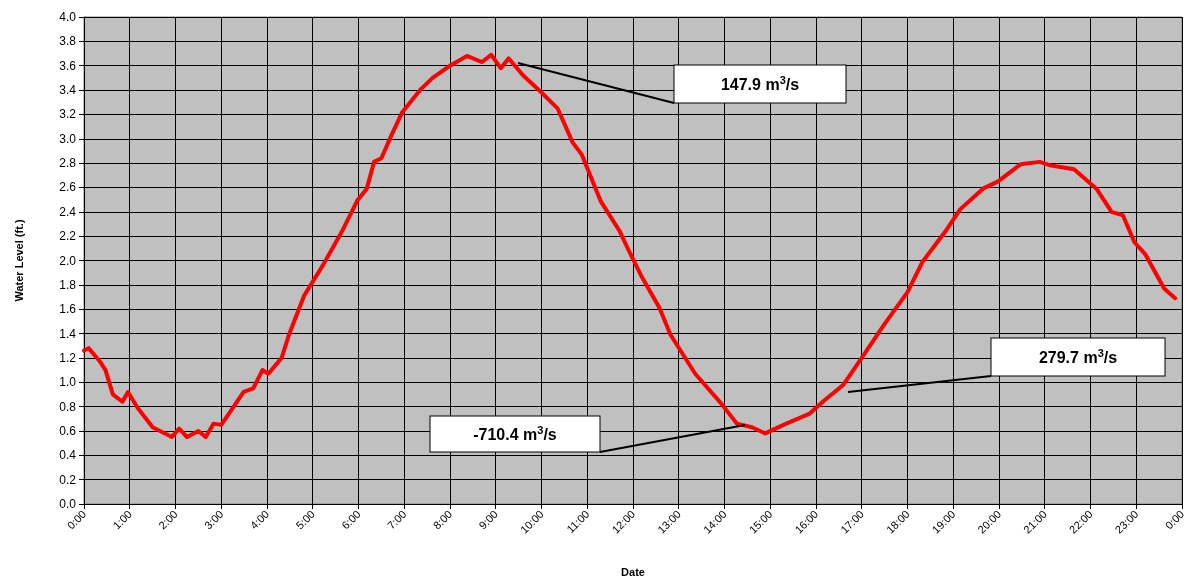 The width and height of the screenshot is (1188, 585). I want to click on annotation: 279.7 m$^{3}$/s, so click(1078, 356).